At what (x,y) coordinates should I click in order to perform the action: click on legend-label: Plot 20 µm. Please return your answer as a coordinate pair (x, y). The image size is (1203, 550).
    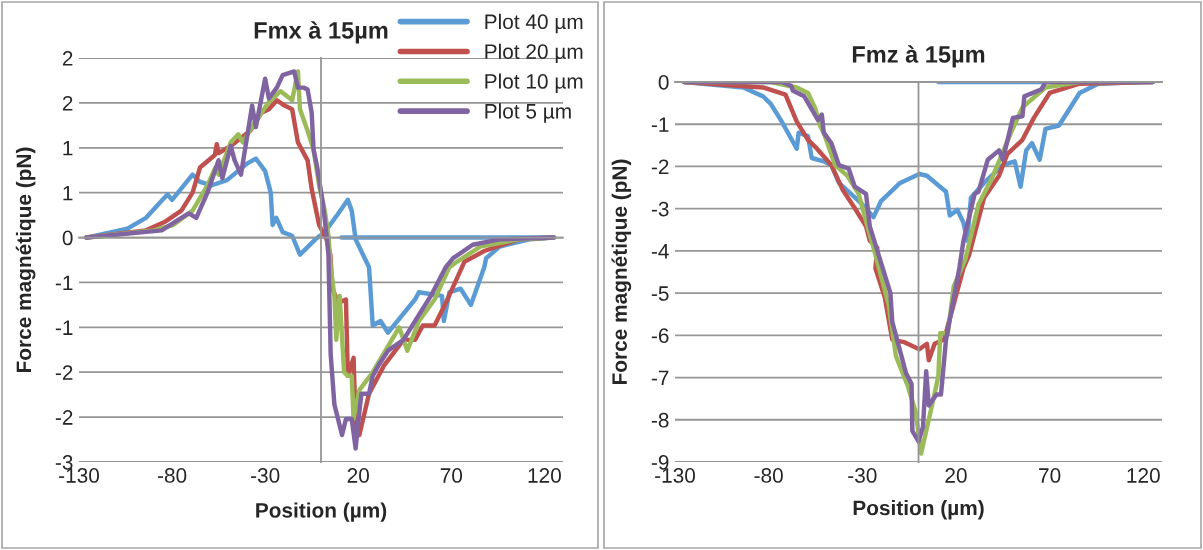
    Looking at the image, I should click on (534, 53).